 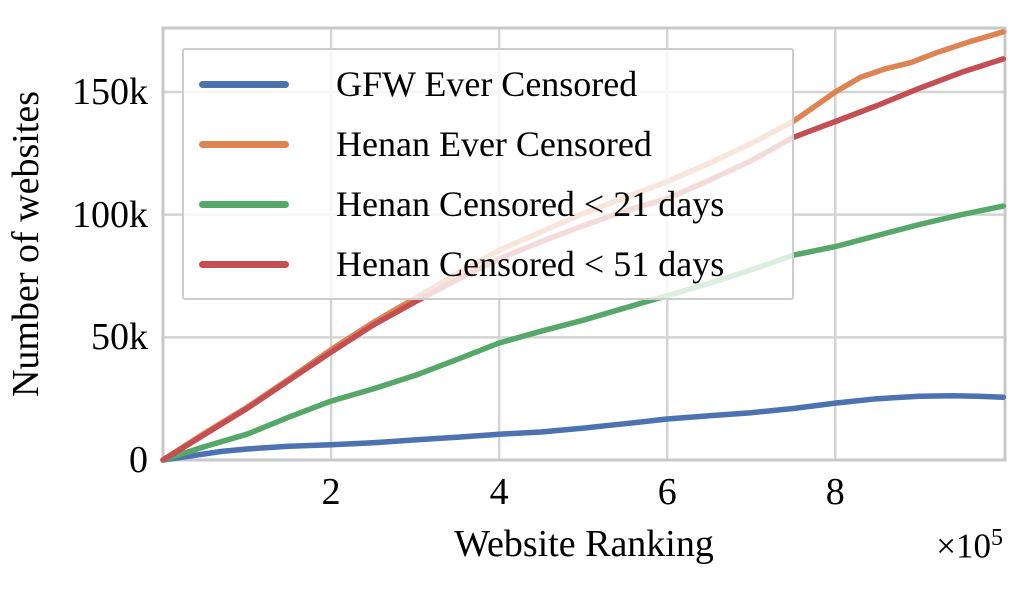 I want to click on y-tick-label-0: 0, so click(x=138, y=460).